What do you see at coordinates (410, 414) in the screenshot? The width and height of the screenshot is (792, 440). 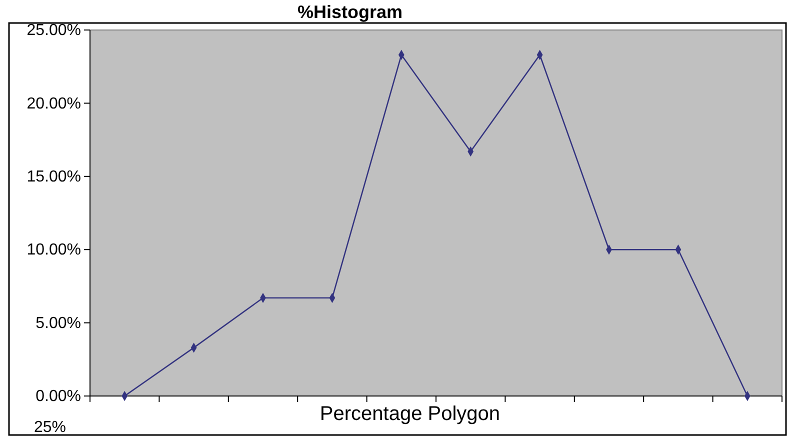 I see `x-axis-title: Percentage Polygon` at bounding box center [410, 414].